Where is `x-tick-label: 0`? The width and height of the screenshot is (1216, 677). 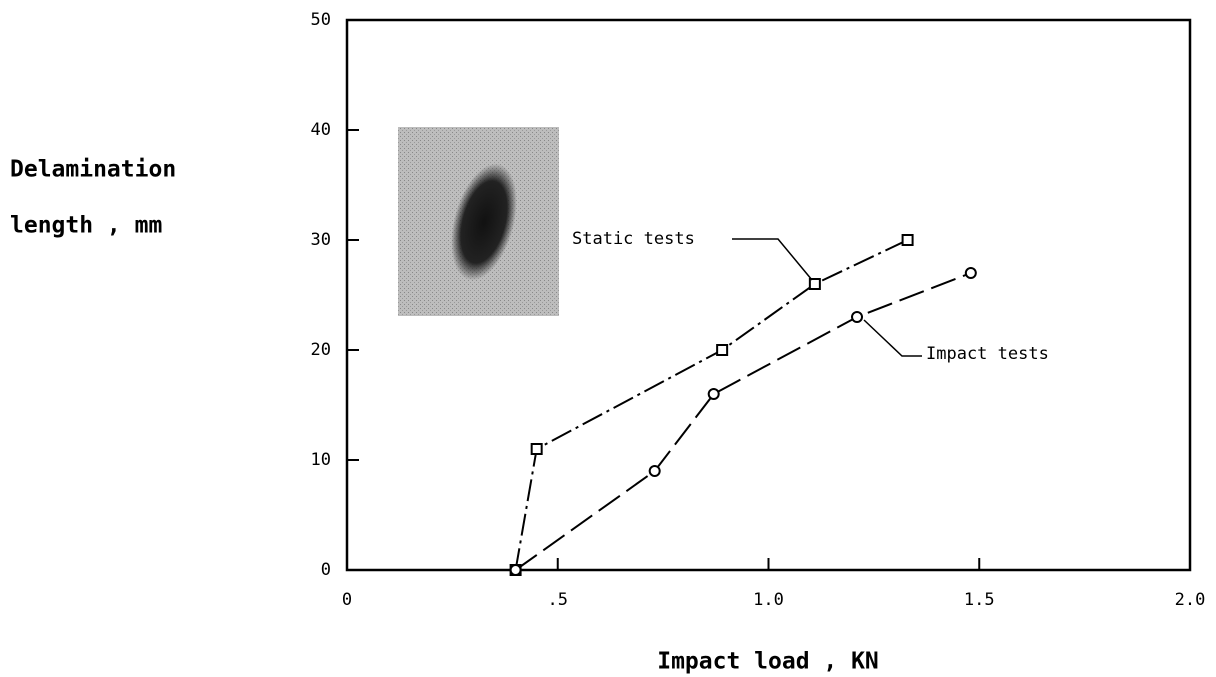 x-tick-label: 0 is located at coordinates (347, 600).